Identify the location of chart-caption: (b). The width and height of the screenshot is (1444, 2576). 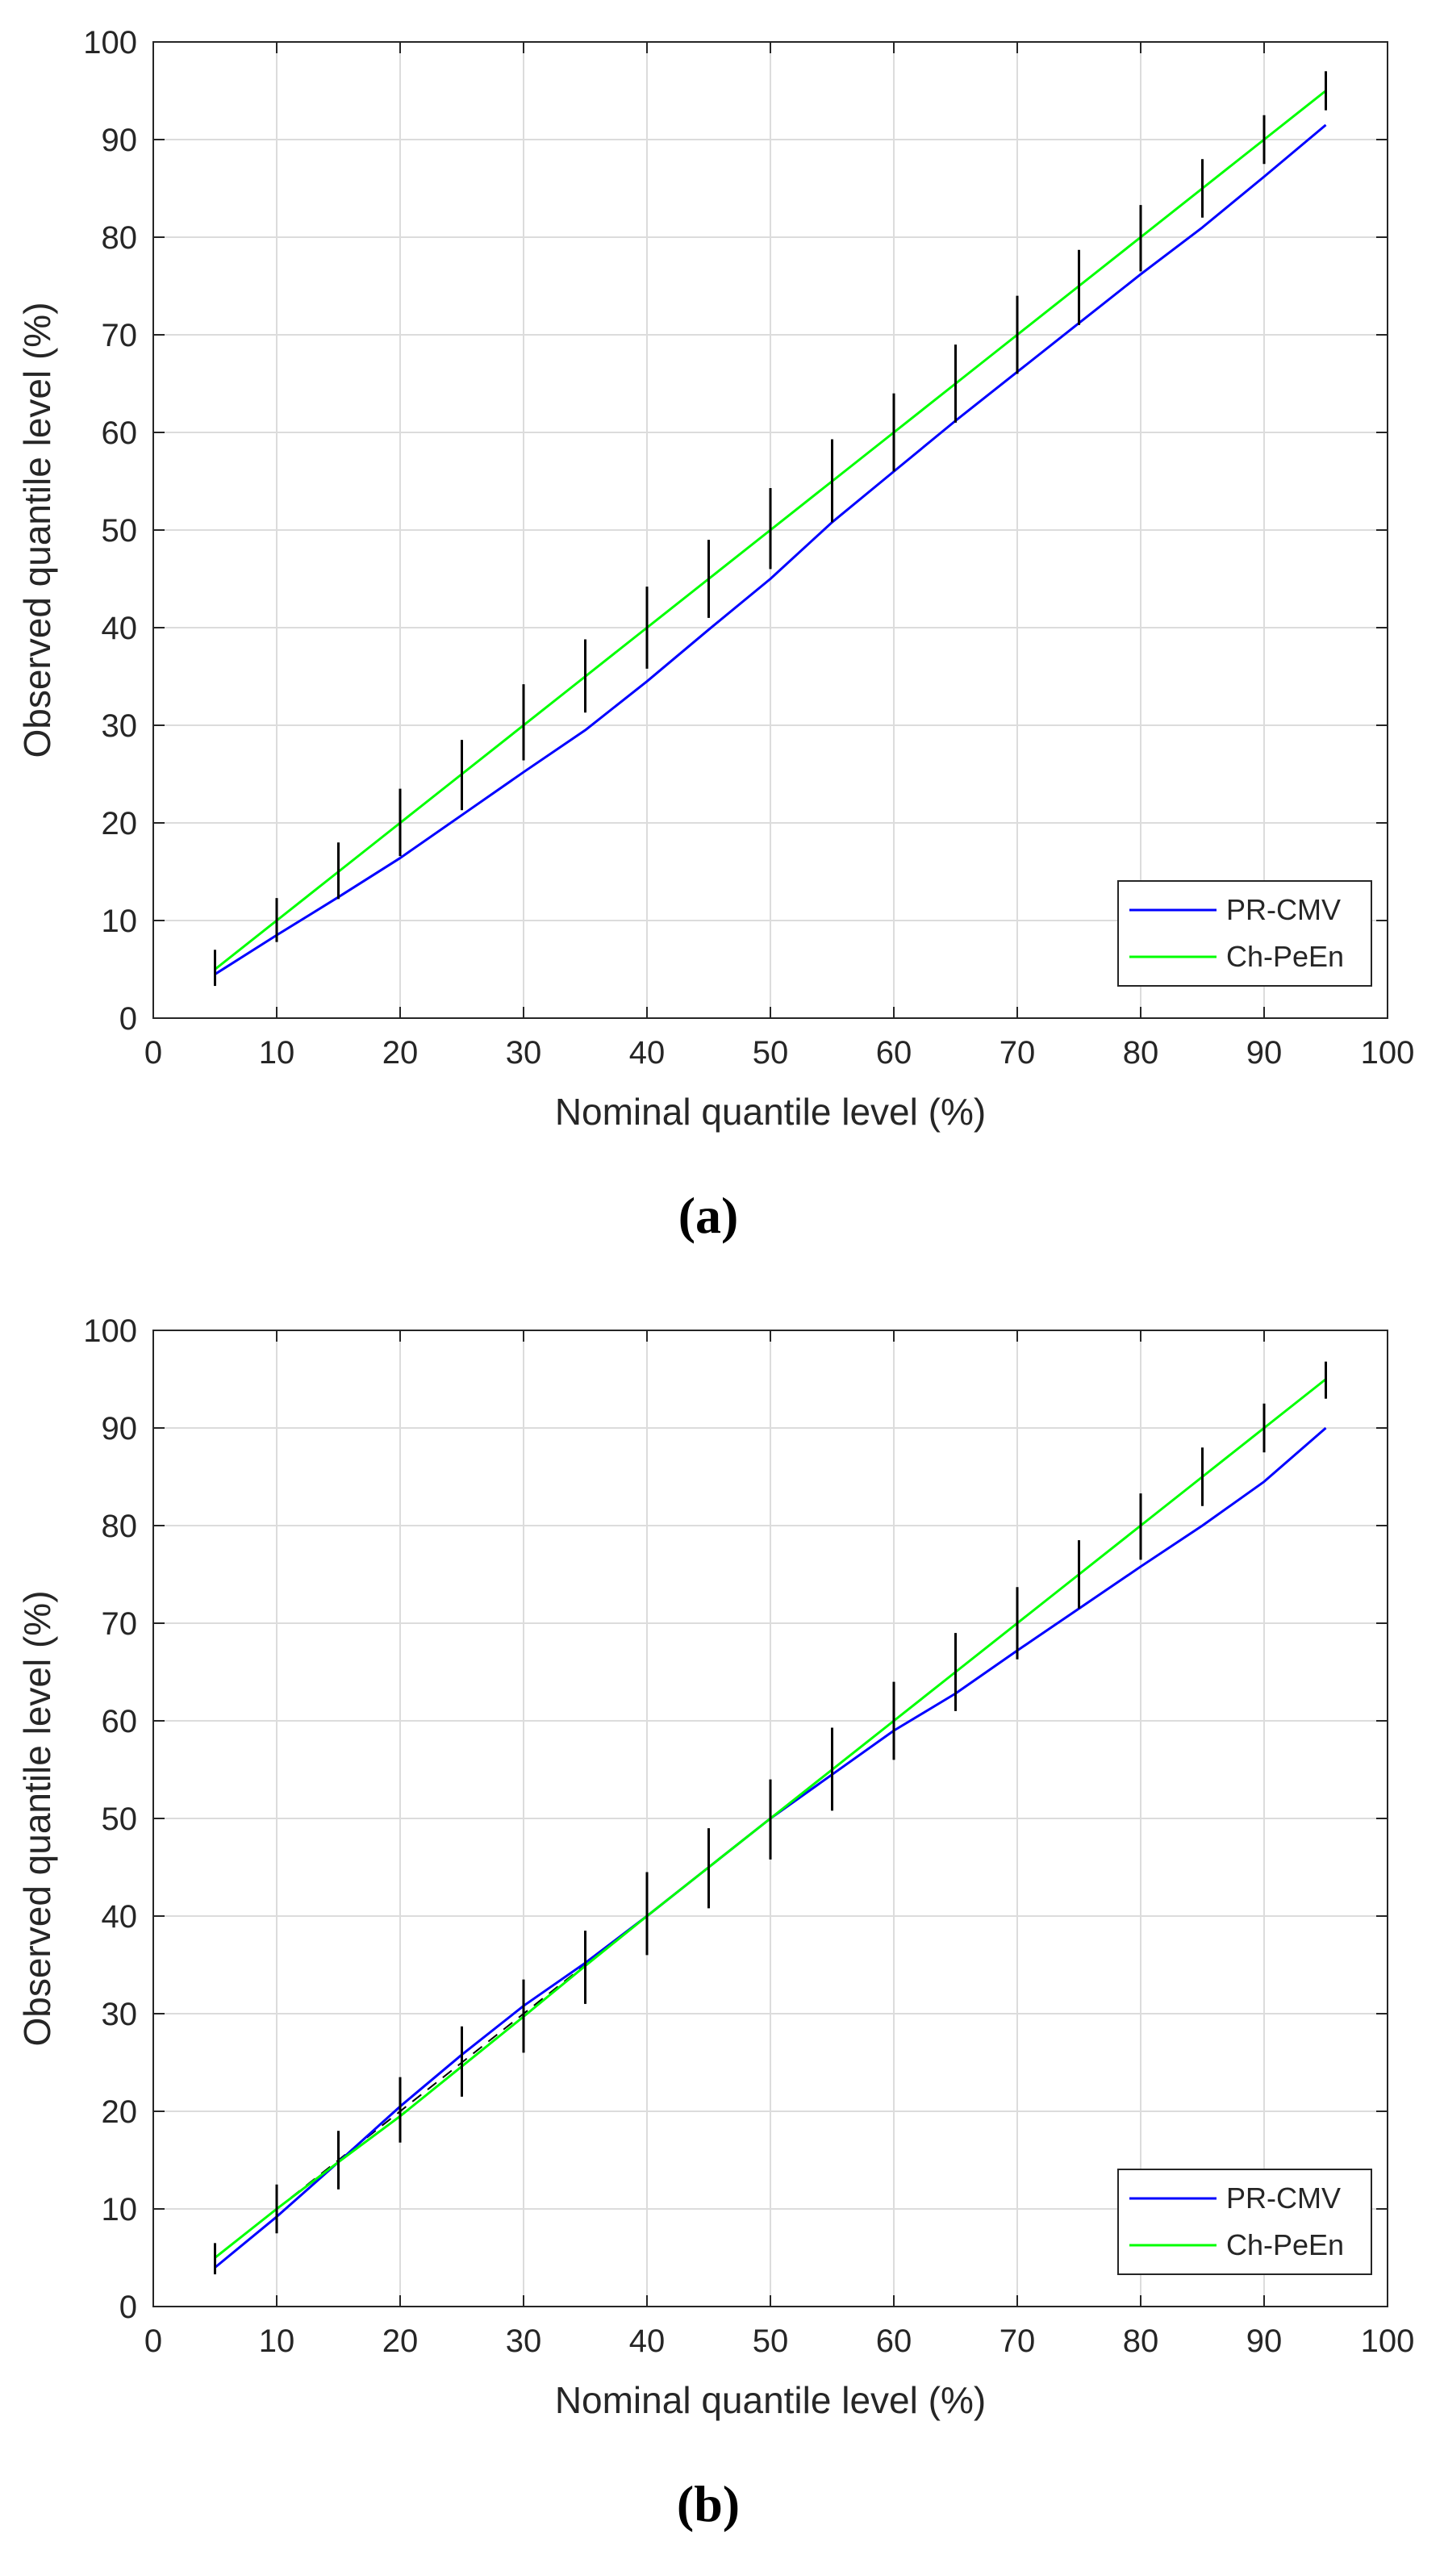
(709, 2503).